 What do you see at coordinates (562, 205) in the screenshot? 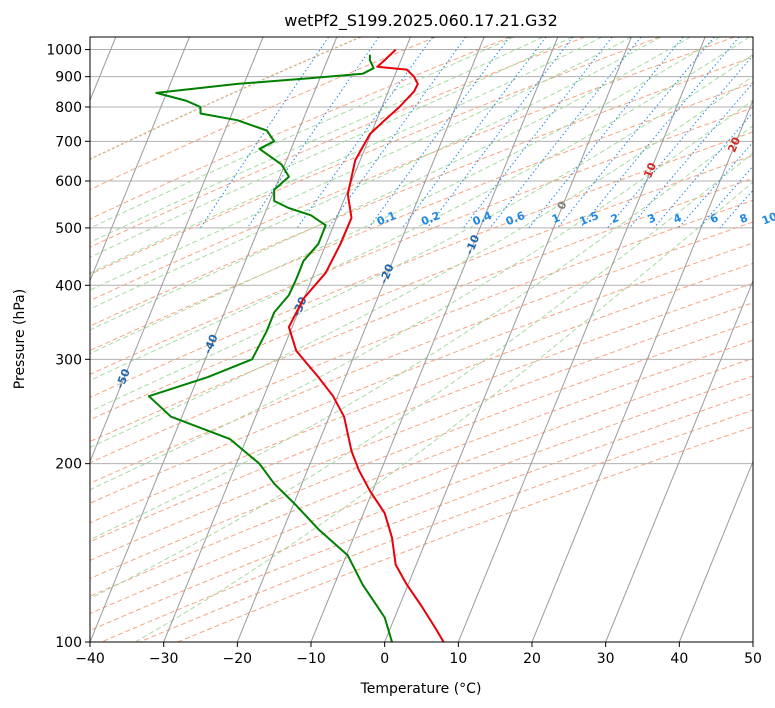
I see `isotherm-label: 0` at bounding box center [562, 205].